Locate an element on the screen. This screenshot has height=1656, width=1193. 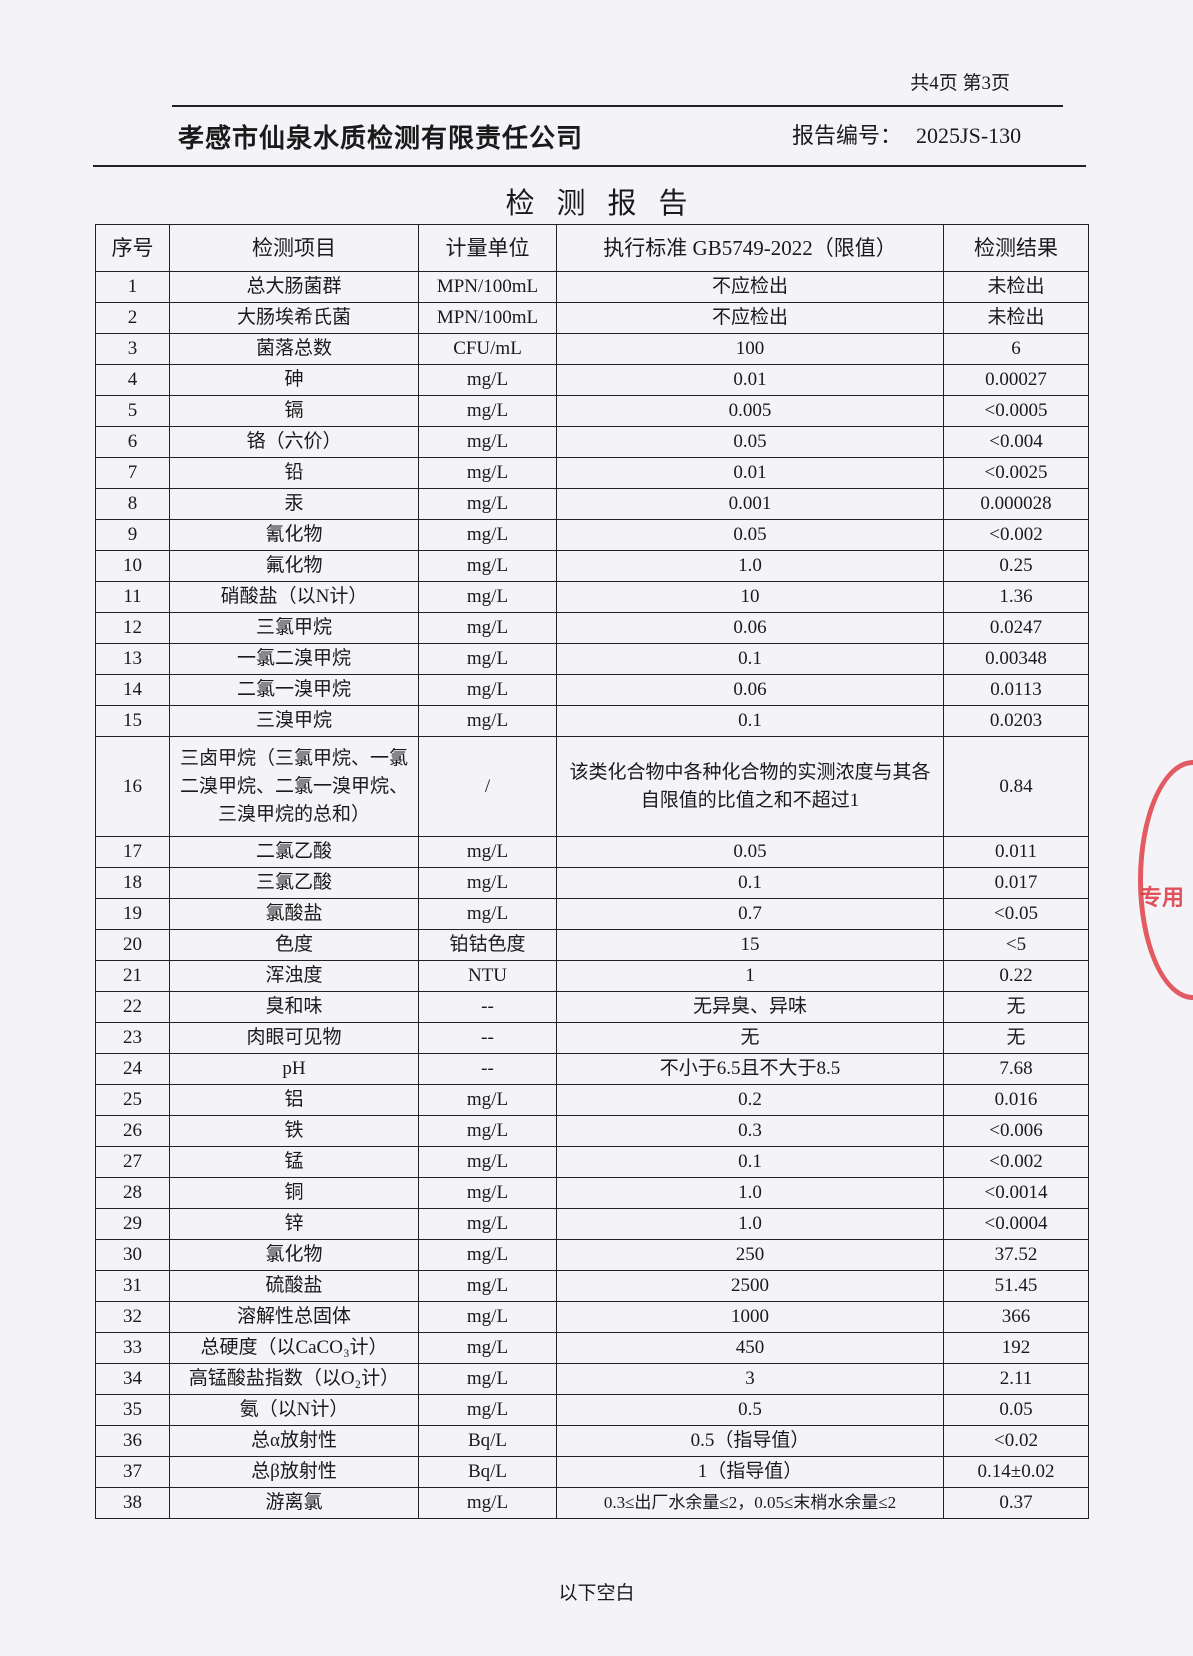
table-cell: 0.01 is located at coordinates (750, 473).